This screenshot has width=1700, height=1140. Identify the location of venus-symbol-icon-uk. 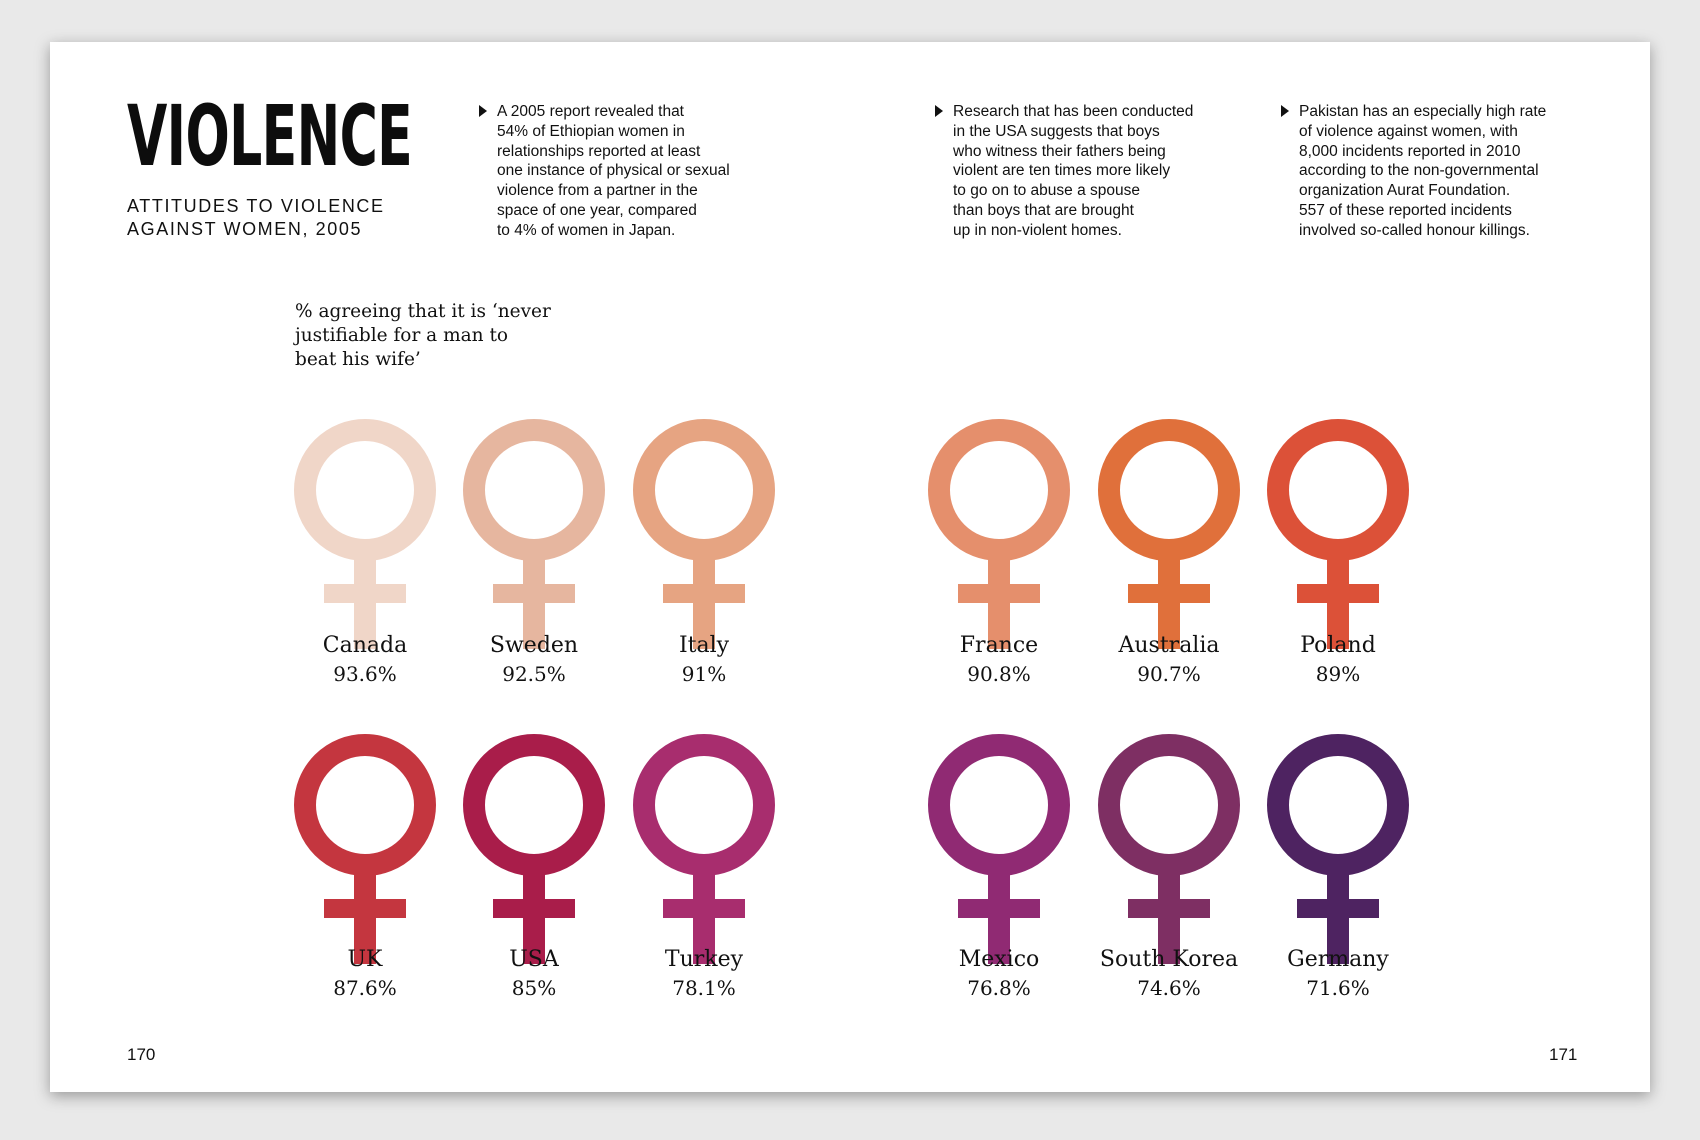
(365, 849).